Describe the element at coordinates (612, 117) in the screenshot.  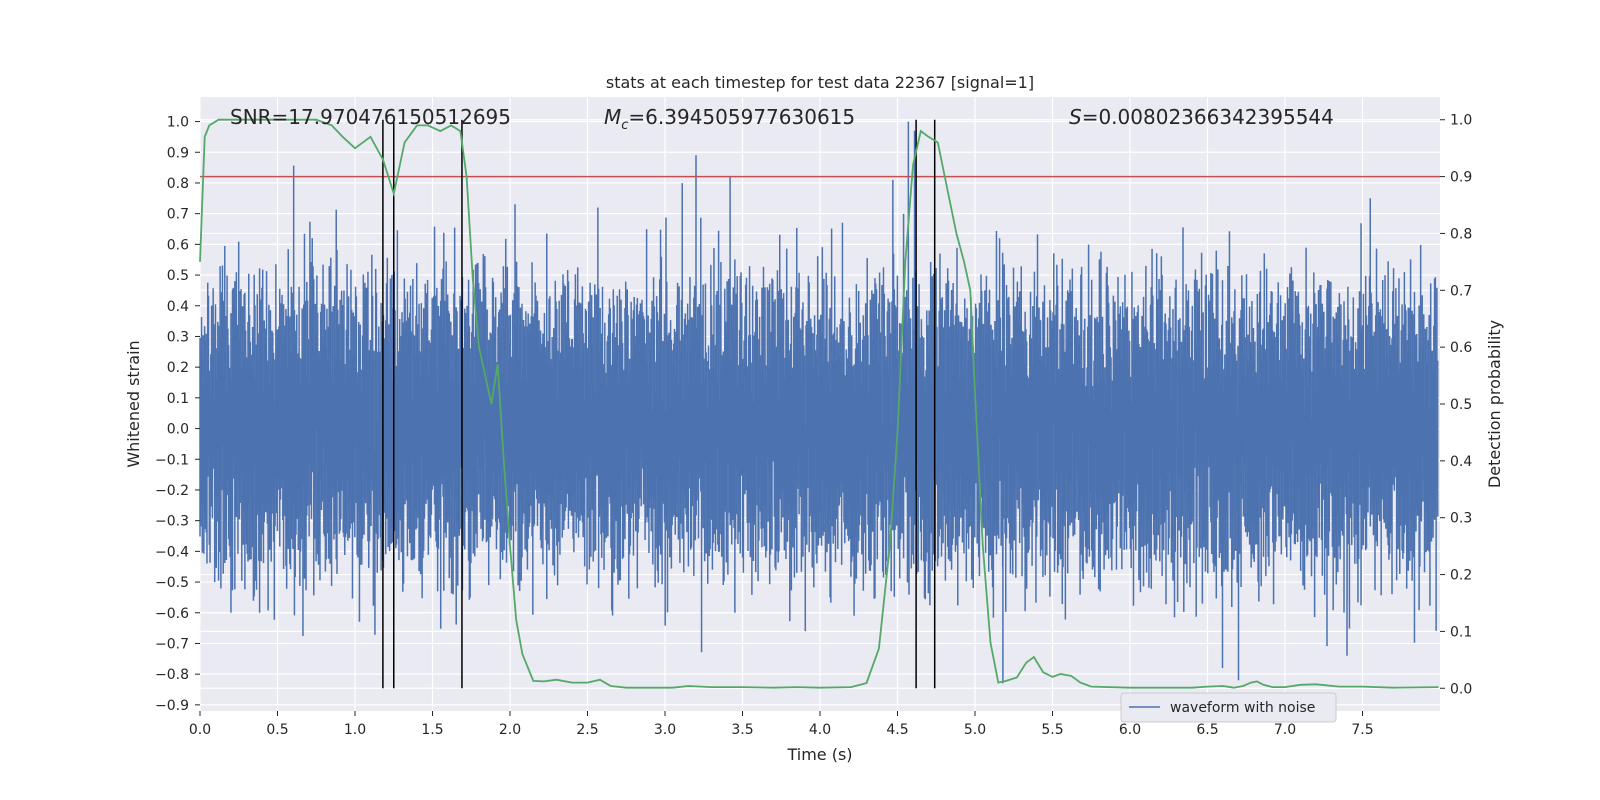
I see `chirp-mass-symbol: M` at that location.